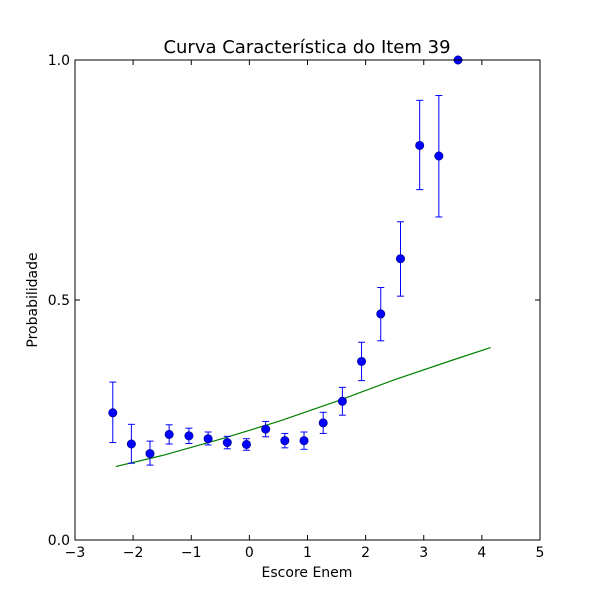 Image resolution: width=600 pixels, height=605 pixels. I want to click on x-tick-label: 5, so click(540, 553).